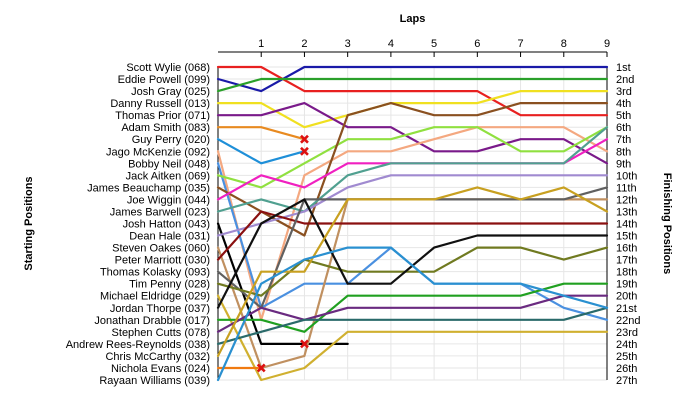 Image resolution: width=700 pixels, height=405 pixels. Describe the element at coordinates (626, 297) in the screenshot. I see `finishing-position-label: 20th` at that location.